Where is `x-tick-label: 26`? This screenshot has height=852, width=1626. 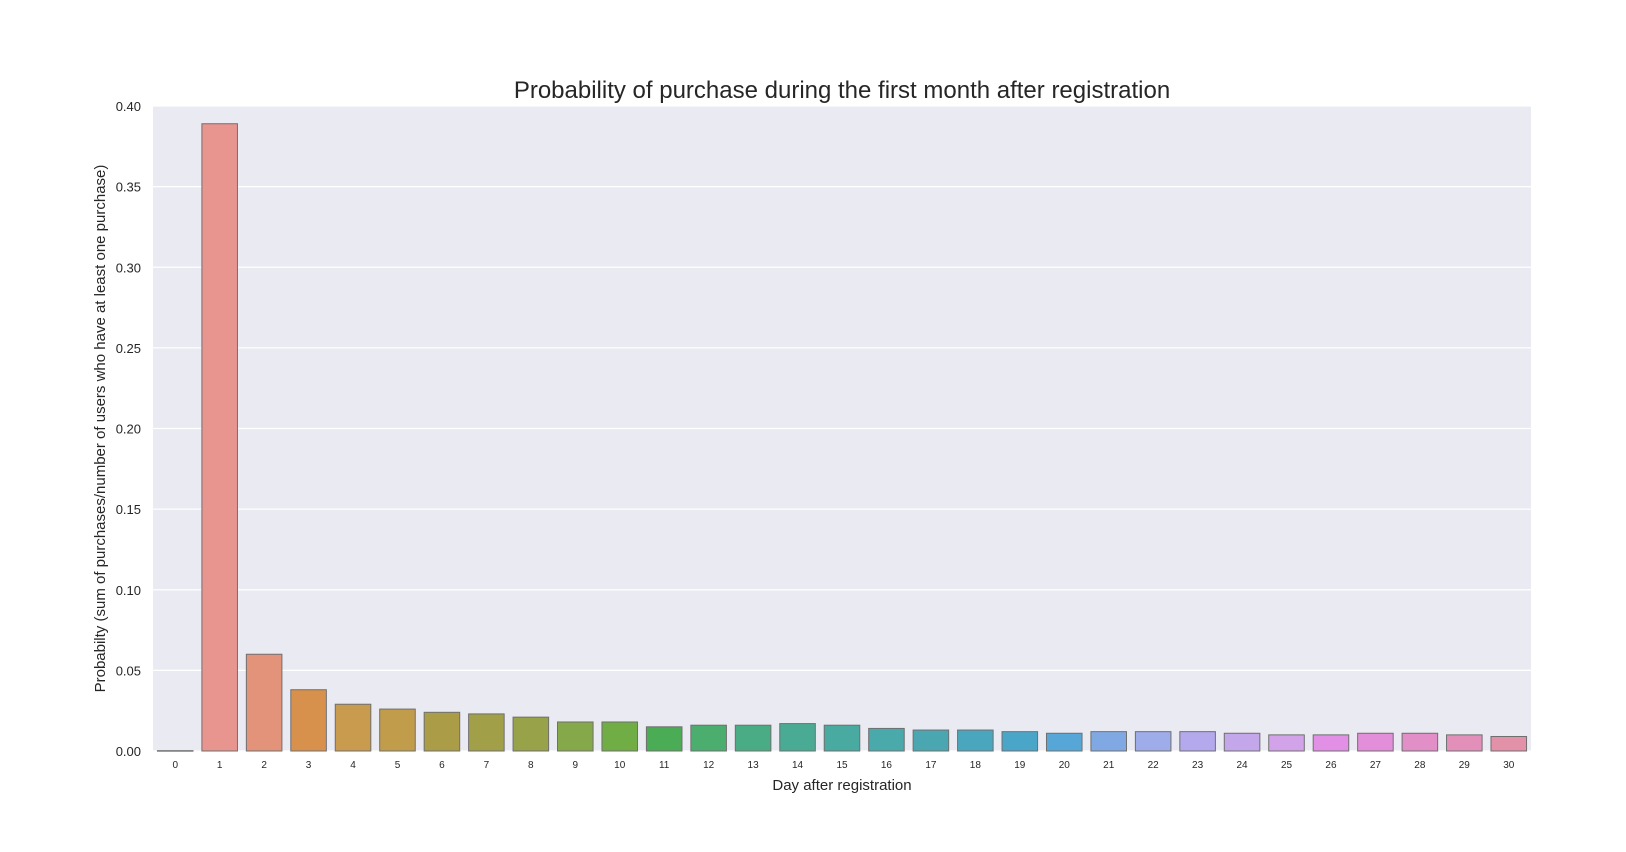 x-tick-label: 26 is located at coordinates (1331, 765).